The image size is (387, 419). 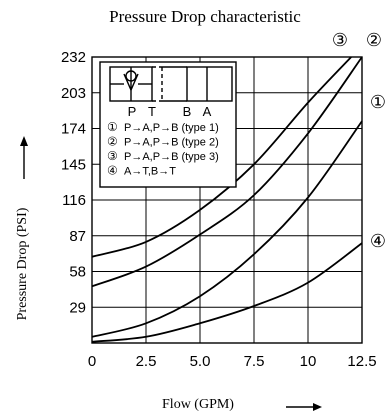 I want to click on y-tick-label: 58, so click(x=77, y=272).